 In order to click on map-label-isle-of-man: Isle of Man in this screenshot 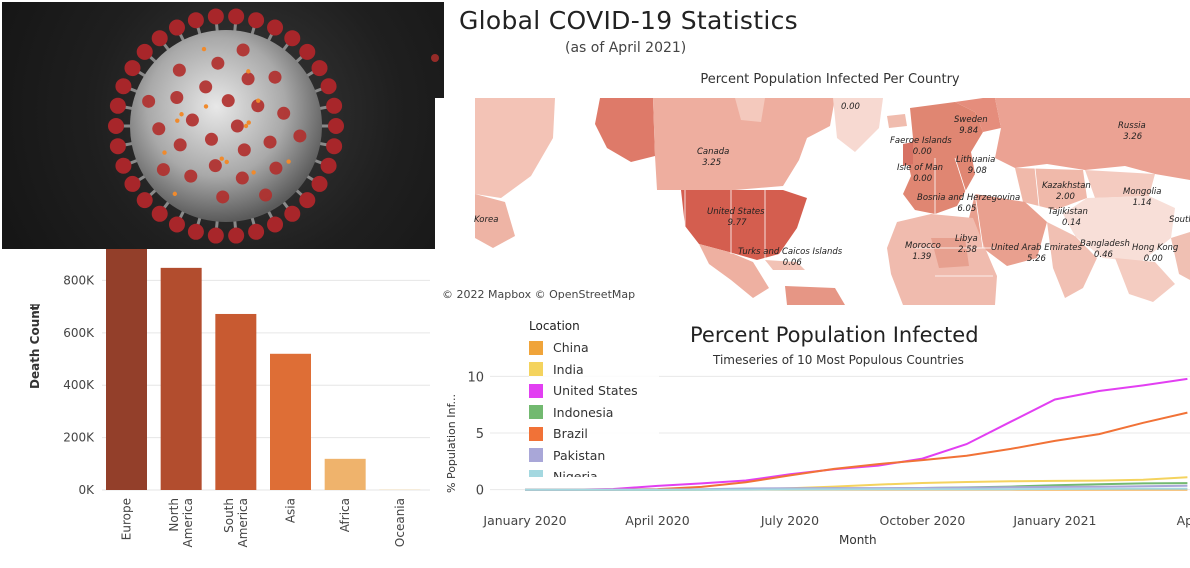, I will do `click(920, 168)`.